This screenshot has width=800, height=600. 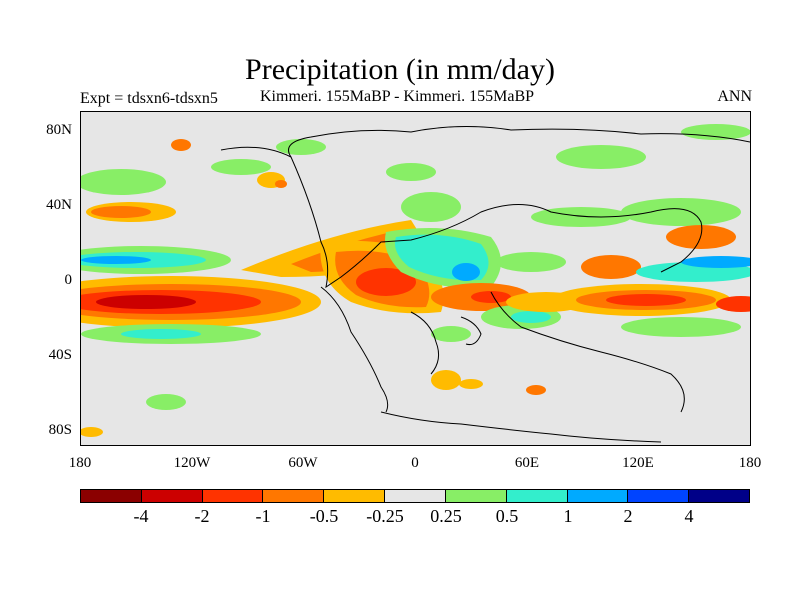 I want to click on lon-label-0: 0, so click(x=415, y=463).